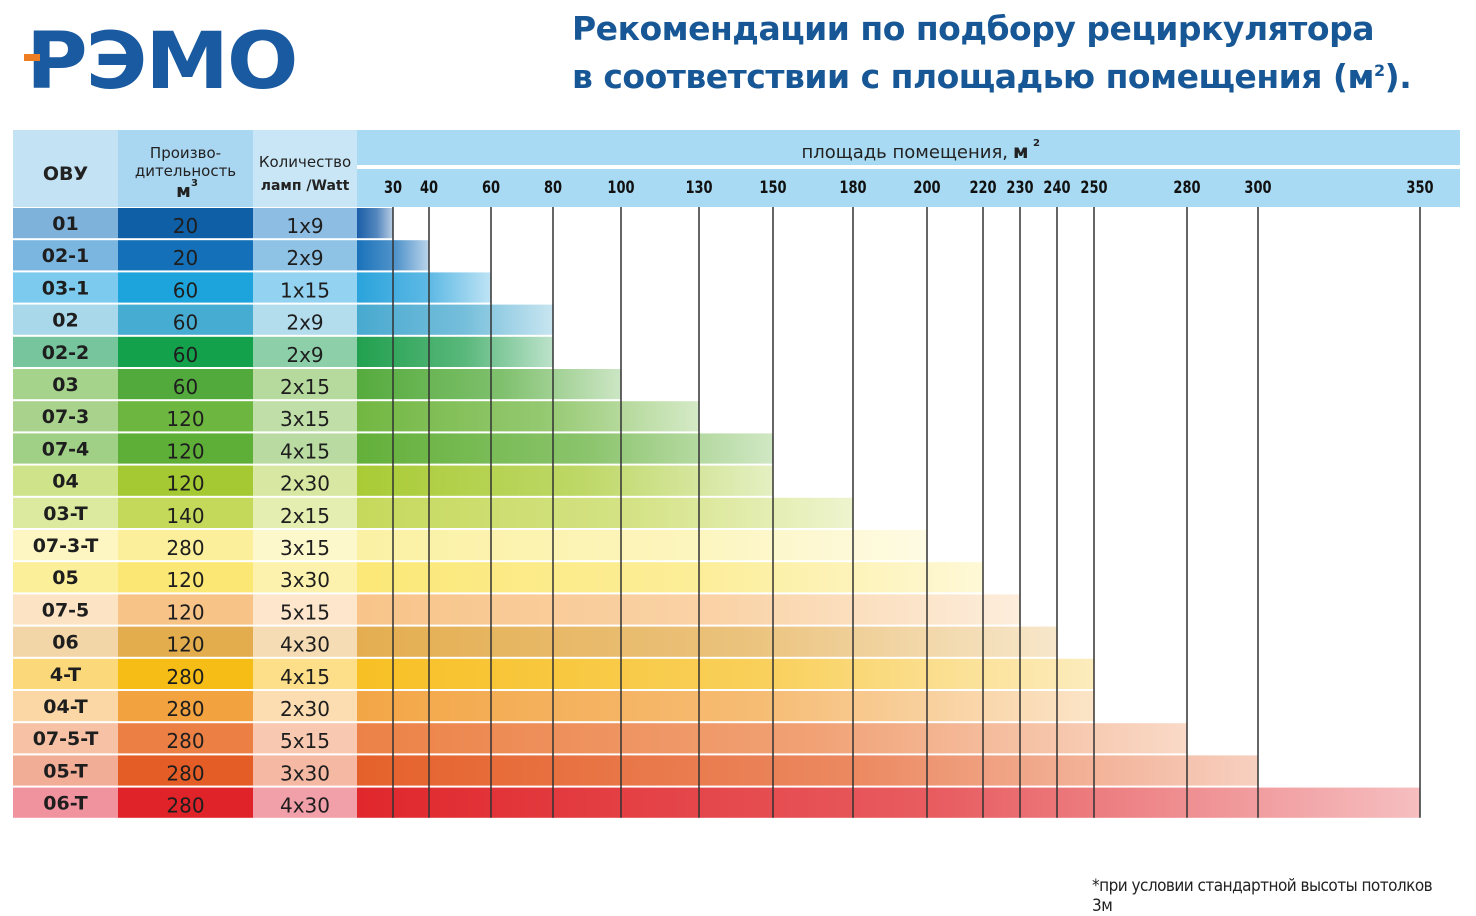 The width and height of the screenshot is (1476, 916). What do you see at coordinates (642, 545) in the screenshot?
I see `bar-07-3-T` at bounding box center [642, 545].